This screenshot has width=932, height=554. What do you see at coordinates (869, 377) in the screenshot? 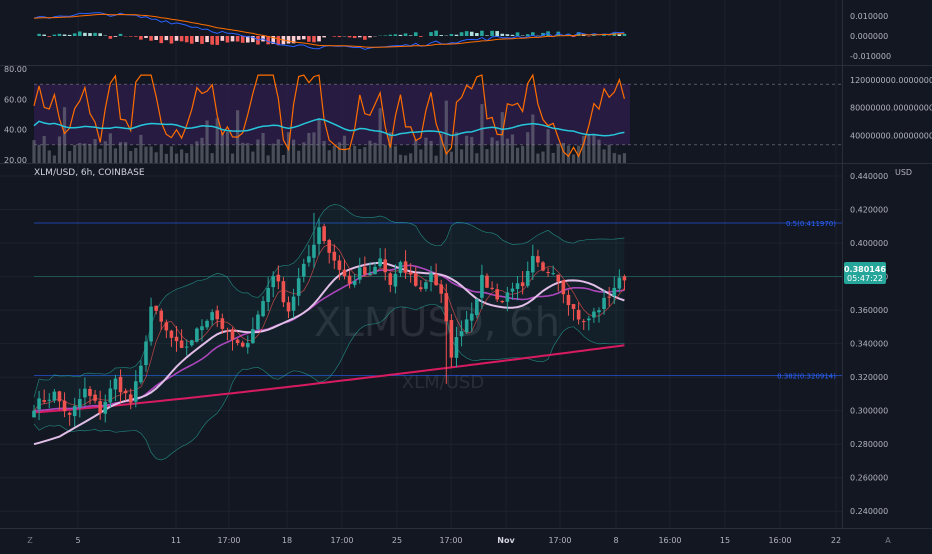
I see `price-tick-label: 0.320000` at bounding box center [869, 377].